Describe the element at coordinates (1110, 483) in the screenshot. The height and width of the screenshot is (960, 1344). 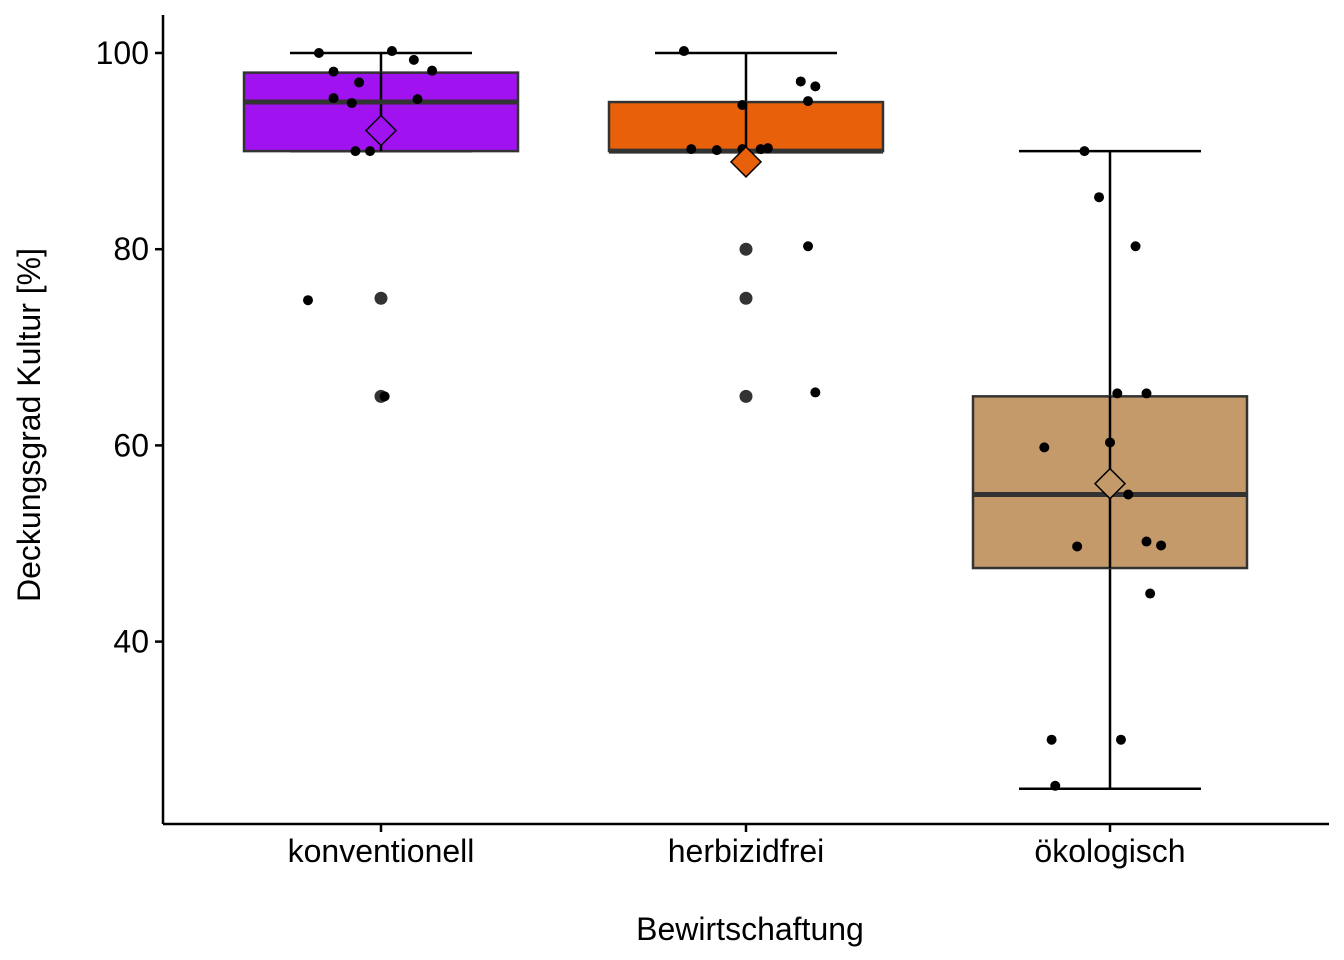
I see `group-2-mean-marker` at that location.